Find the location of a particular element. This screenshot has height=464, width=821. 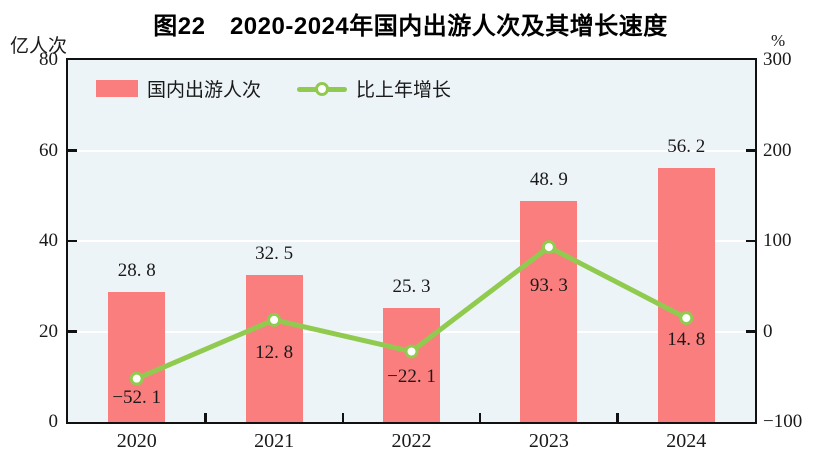

bar-value-label: 48. 9 is located at coordinates (548, 179).